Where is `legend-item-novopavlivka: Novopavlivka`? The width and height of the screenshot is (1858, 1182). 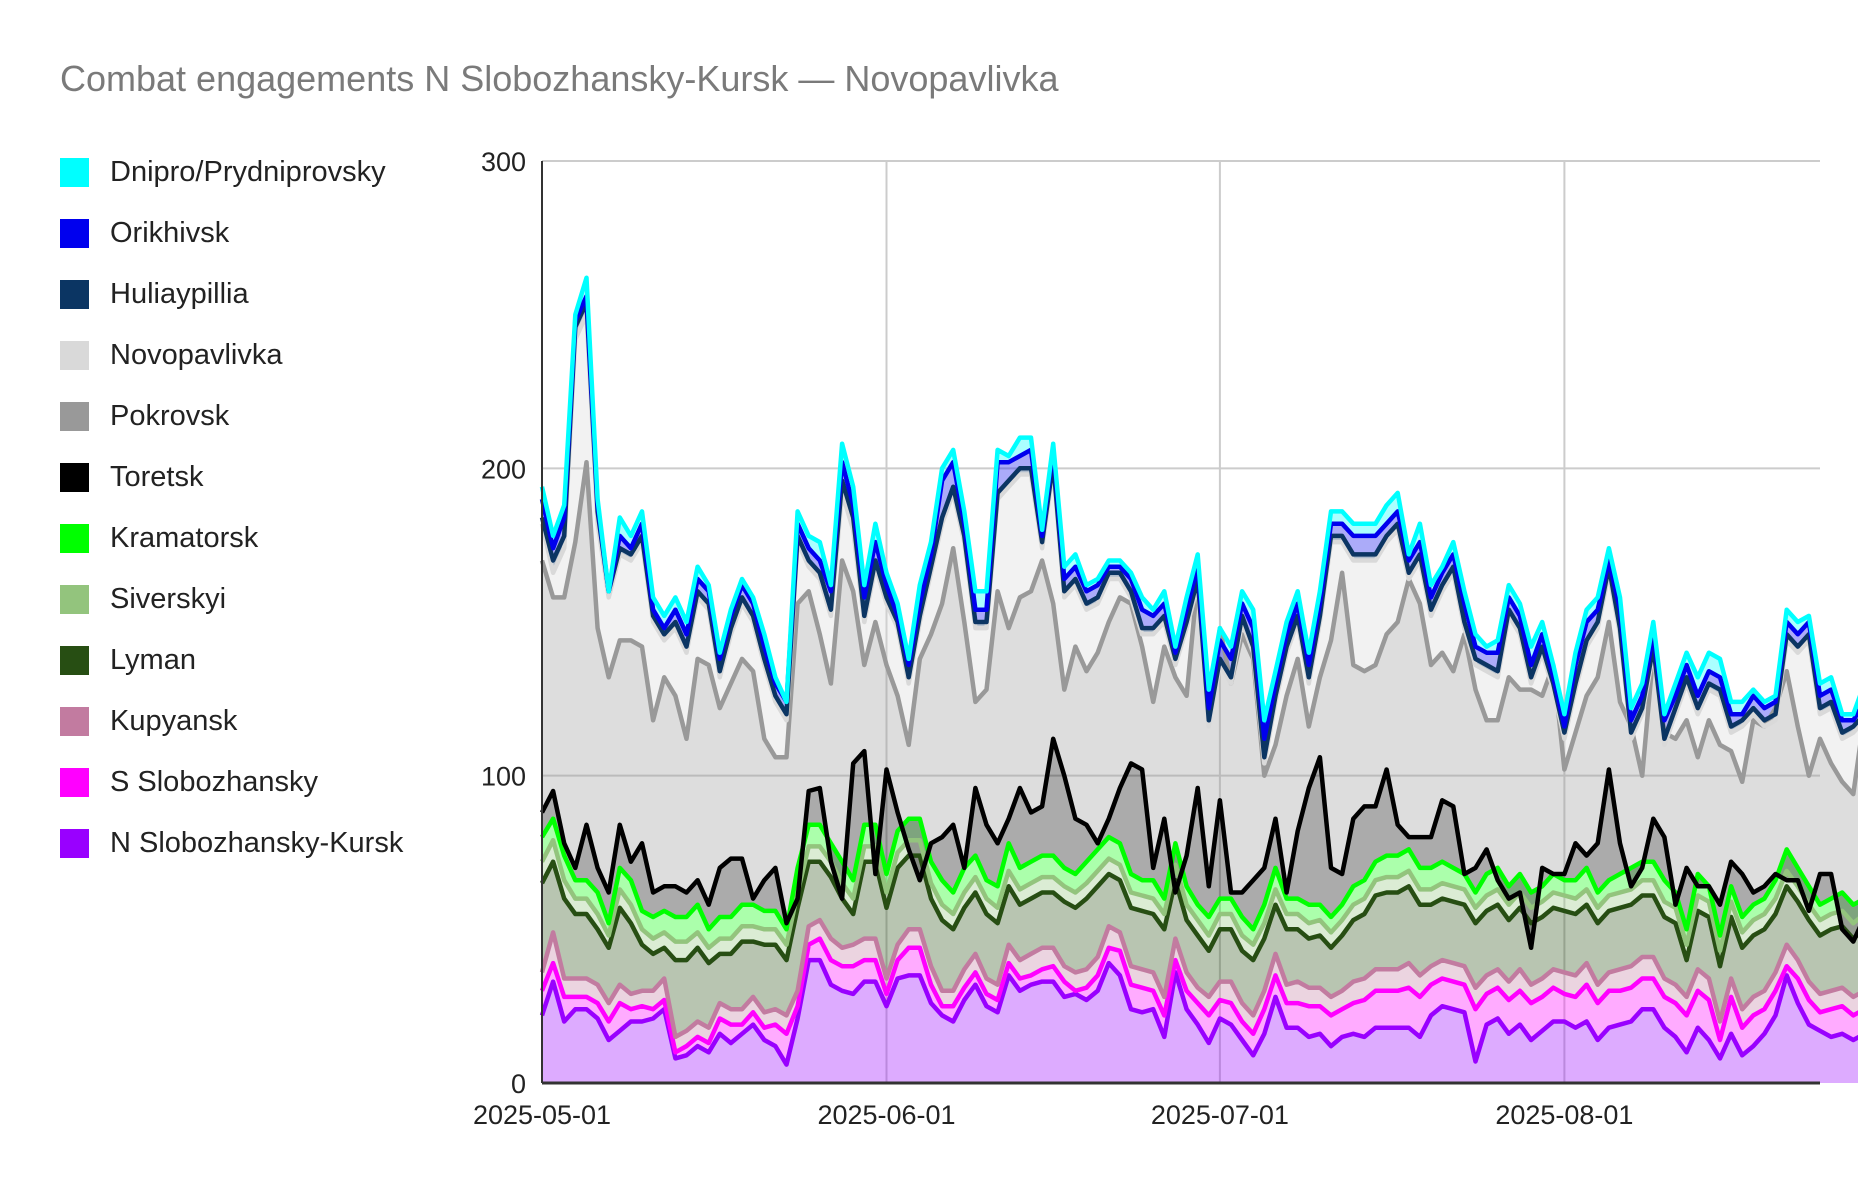 legend-item-novopavlivka: Novopavlivka is located at coordinates (231, 355).